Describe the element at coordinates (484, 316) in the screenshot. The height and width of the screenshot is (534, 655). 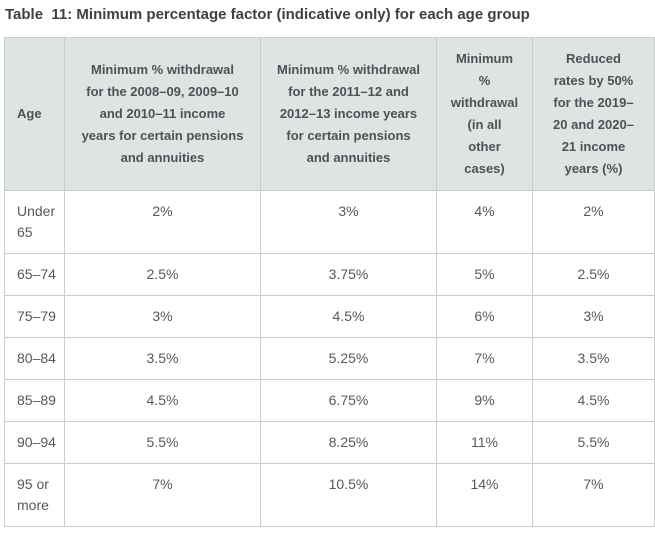
I see `value-cell: 6%` at that location.